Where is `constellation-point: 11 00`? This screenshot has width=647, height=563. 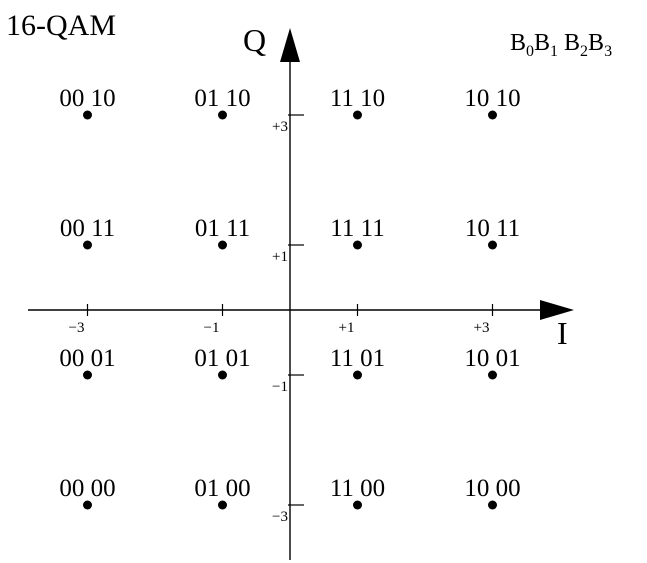
constellation-point: 11 00 is located at coordinates (357, 492).